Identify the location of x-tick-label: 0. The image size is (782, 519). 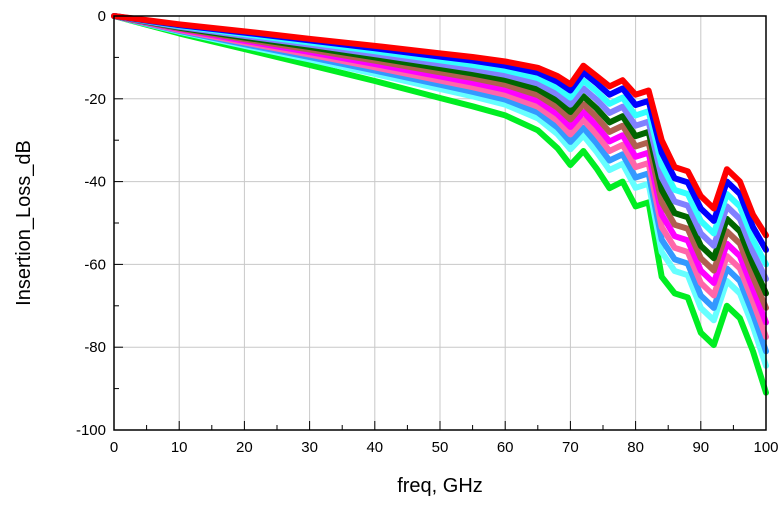
(114, 447).